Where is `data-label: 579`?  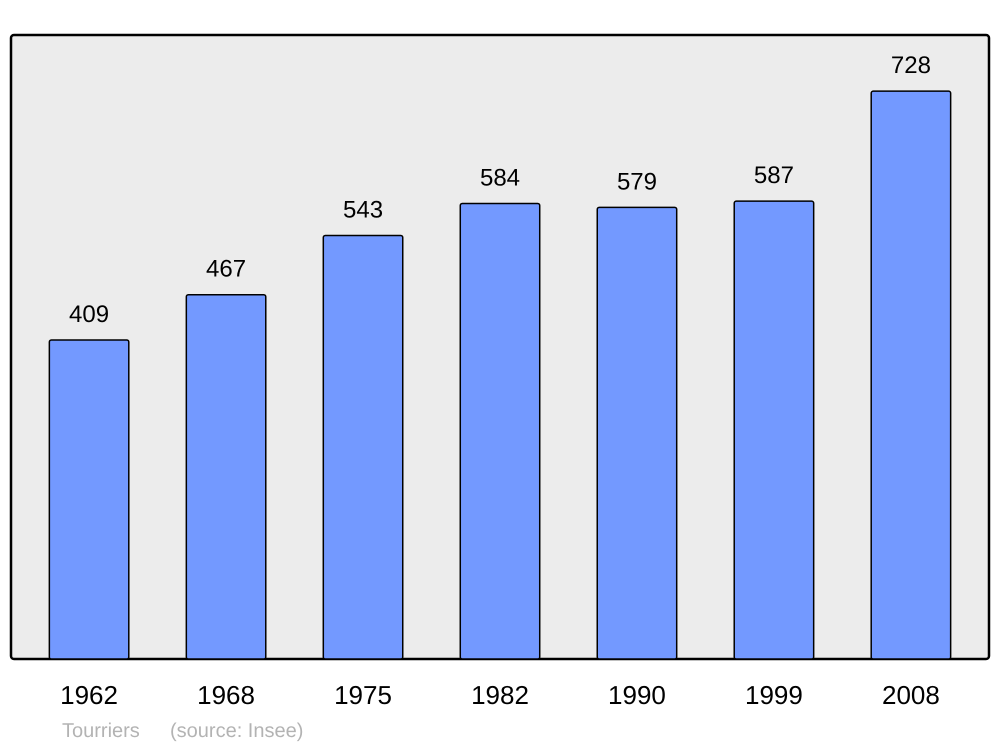 data-label: 579 is located at coordinates (636, 182).